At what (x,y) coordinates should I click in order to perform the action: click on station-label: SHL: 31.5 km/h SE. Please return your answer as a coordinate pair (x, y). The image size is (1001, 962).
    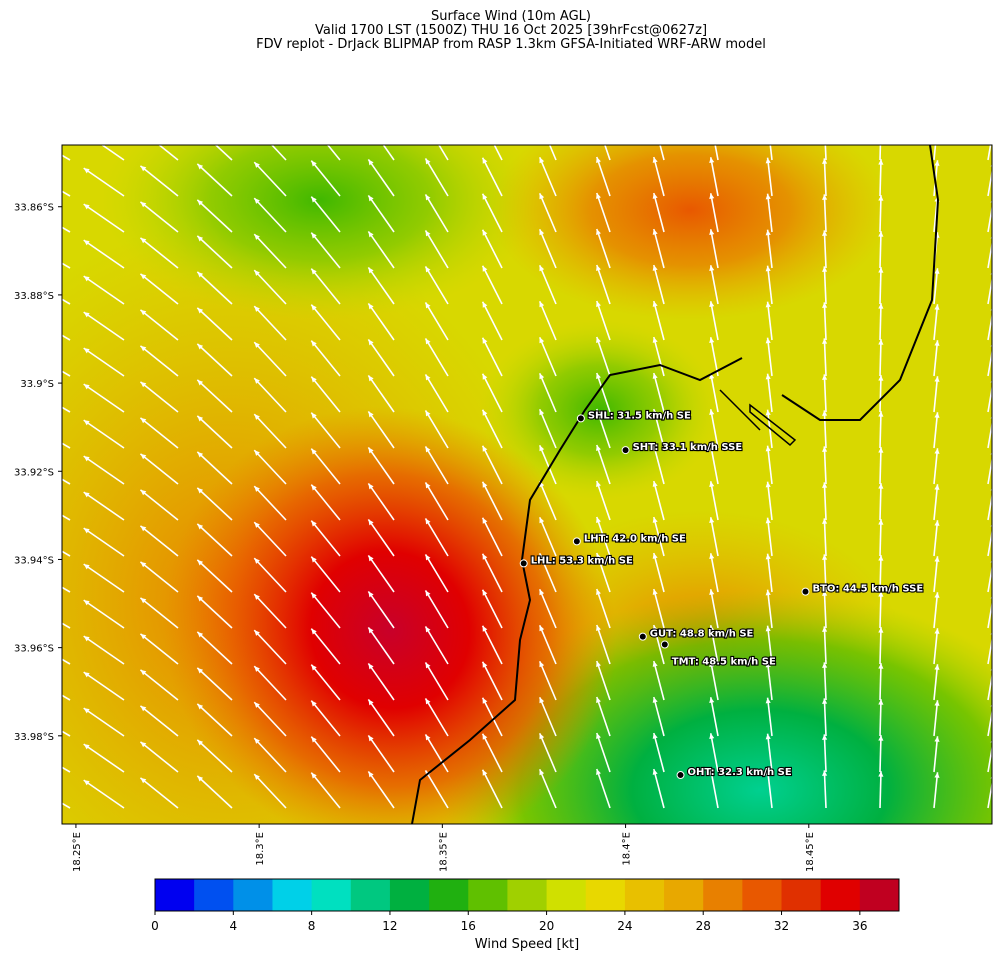
    Looking at the image, I should click on (639, 415).